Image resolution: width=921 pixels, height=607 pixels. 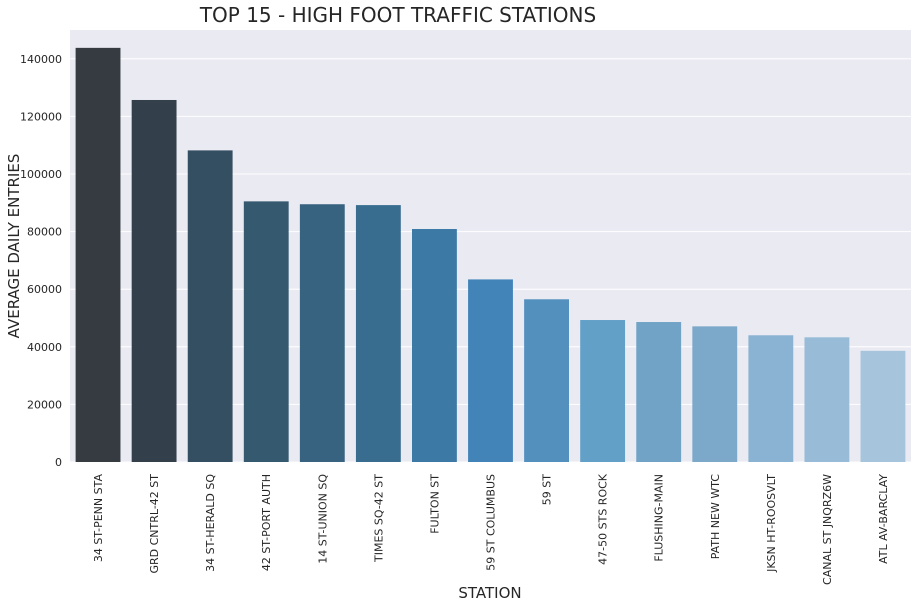 I want to click on x-tick-label: FLUSHING-MAIN, so click(x=659, y=518).